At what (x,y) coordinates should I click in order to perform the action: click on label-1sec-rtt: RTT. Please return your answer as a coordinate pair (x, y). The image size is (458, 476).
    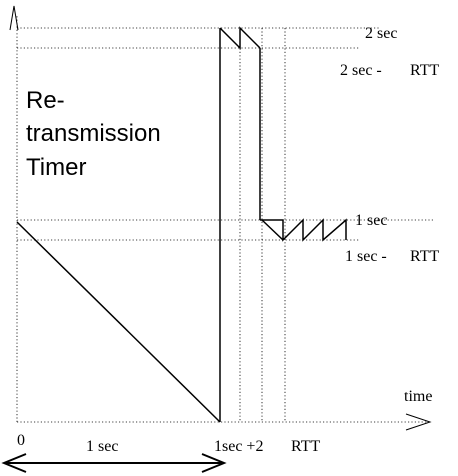
    Looking at the image, I should click on (424, 256).